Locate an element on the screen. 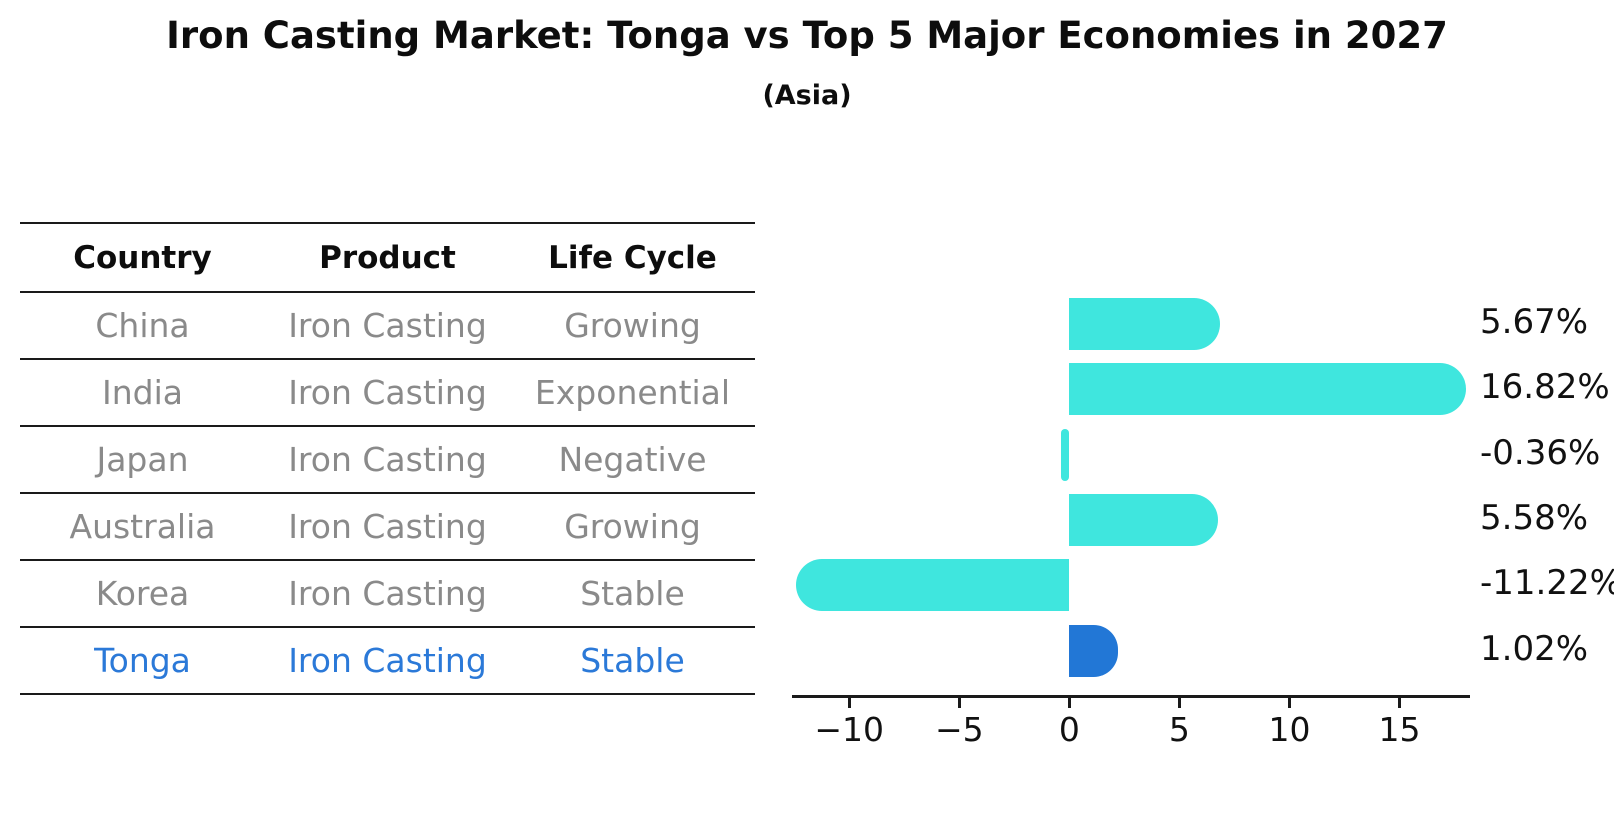  table-row: Japan Iron Casting Negative is located at coordinates (387, 458).